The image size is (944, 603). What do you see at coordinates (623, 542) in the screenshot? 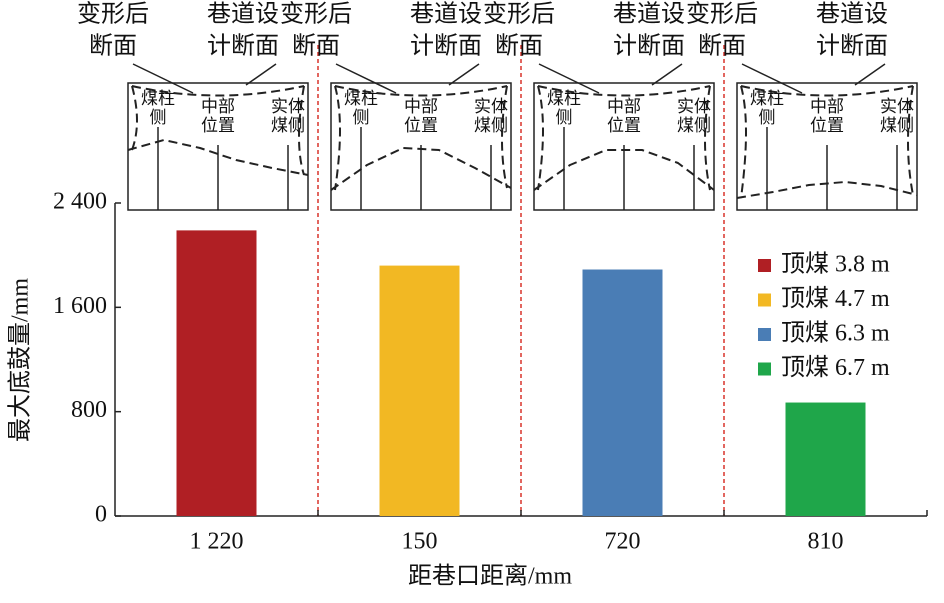
I see `x-tick-label: 720` at bounding box center [623, 542].